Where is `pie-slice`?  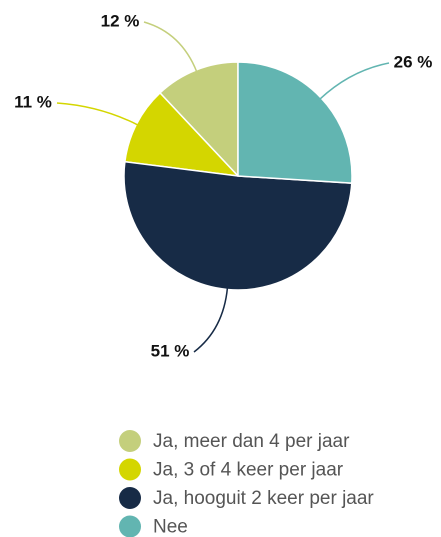
pie-slice is located at coordinates (295, 122).